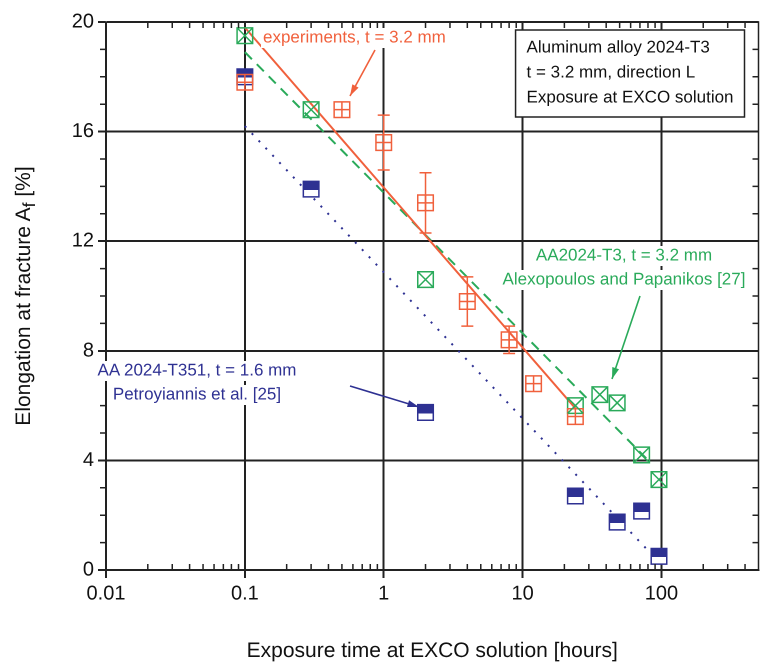 The height and width of the screenshot is (668, 771). What do you see at coordinates (83, 21) in the screenshot?
I see `y-tick-label: 20` at bounding box center [83, 21].